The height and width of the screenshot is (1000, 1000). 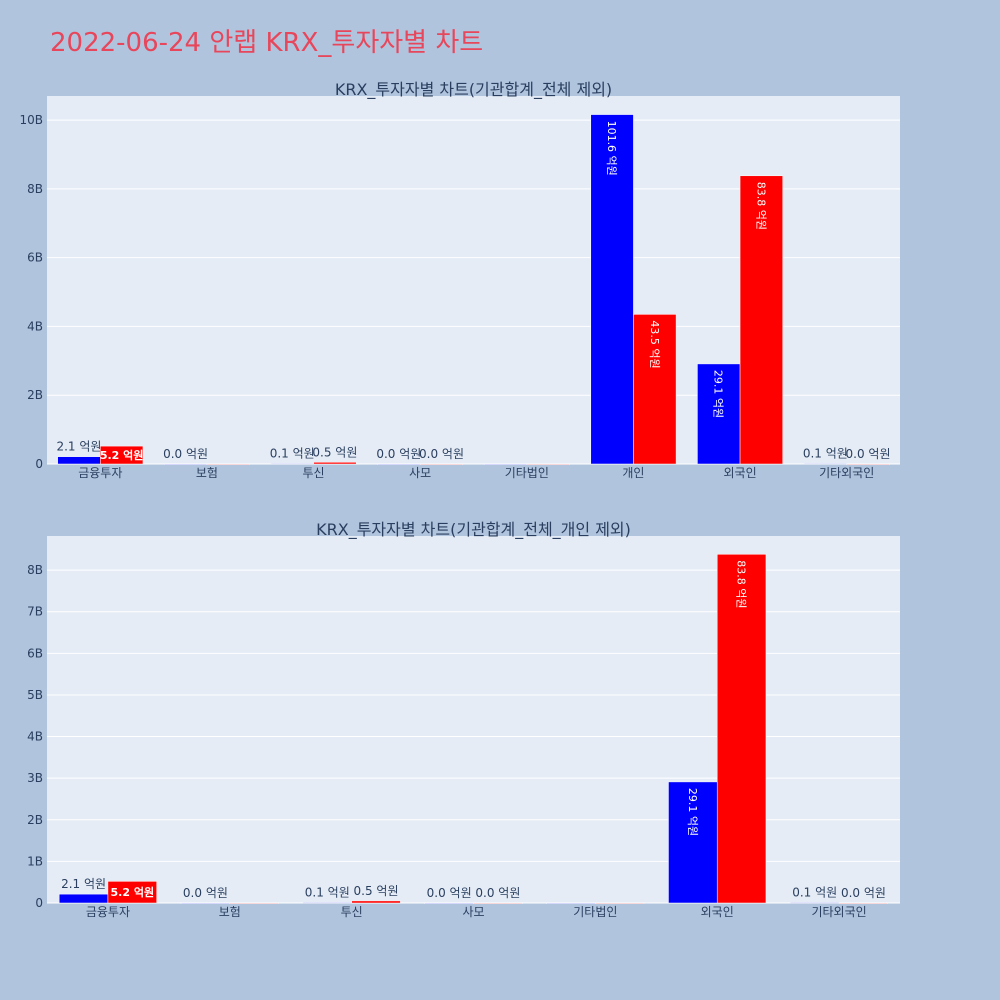 I want to click on page-title: 2022-06-24 안랩 KRX_투자자별 차트, so click(x=267, y=43).